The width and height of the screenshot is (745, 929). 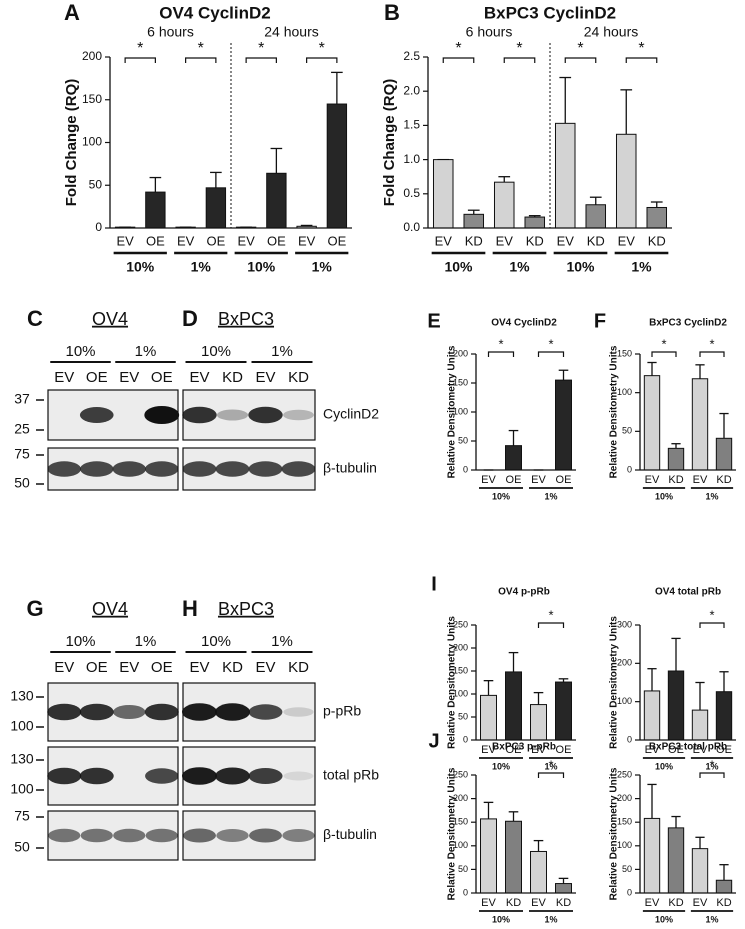 I want to click on y-tick-label: 250, so click(x=624, y=774).